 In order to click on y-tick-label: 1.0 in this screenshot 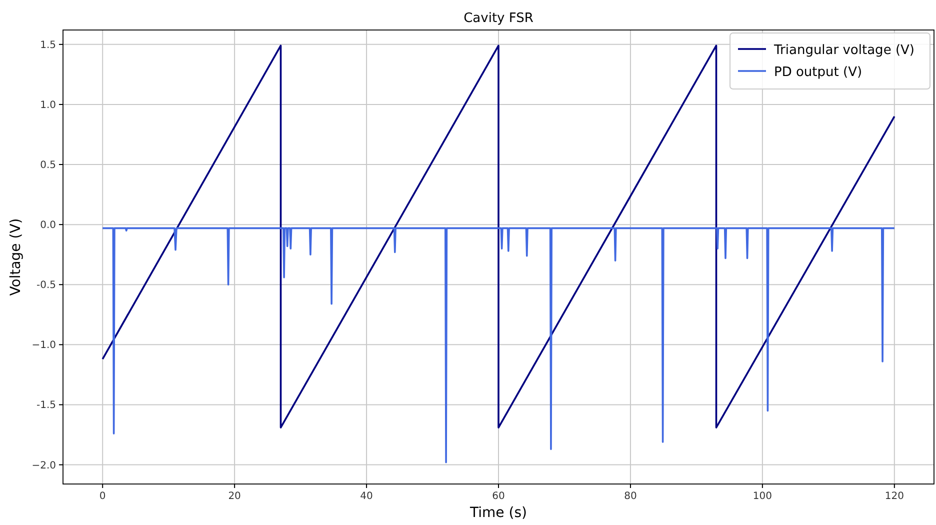, I will do `click(48, 105)`.